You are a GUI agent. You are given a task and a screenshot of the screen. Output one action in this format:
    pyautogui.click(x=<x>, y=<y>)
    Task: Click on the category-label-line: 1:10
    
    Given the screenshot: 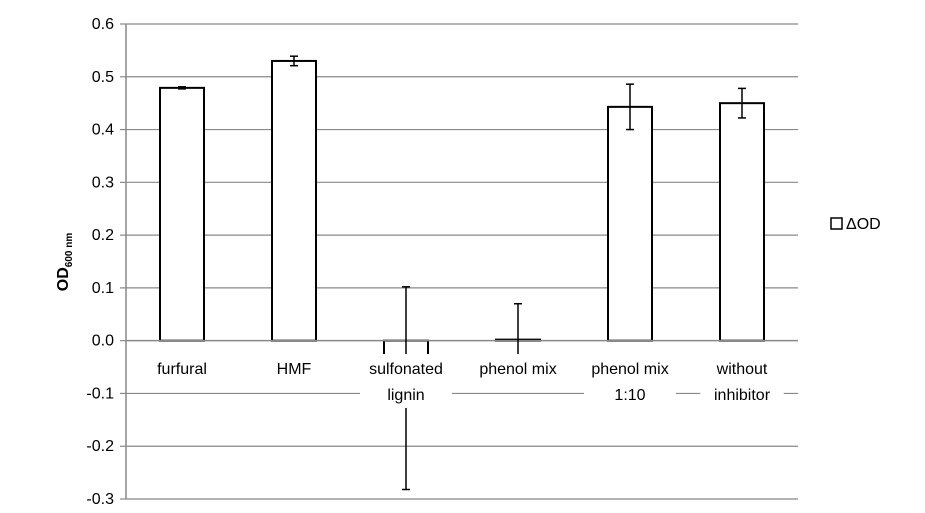 What is the action you would take?
    pyautogui.click(x=629, y=395)
    